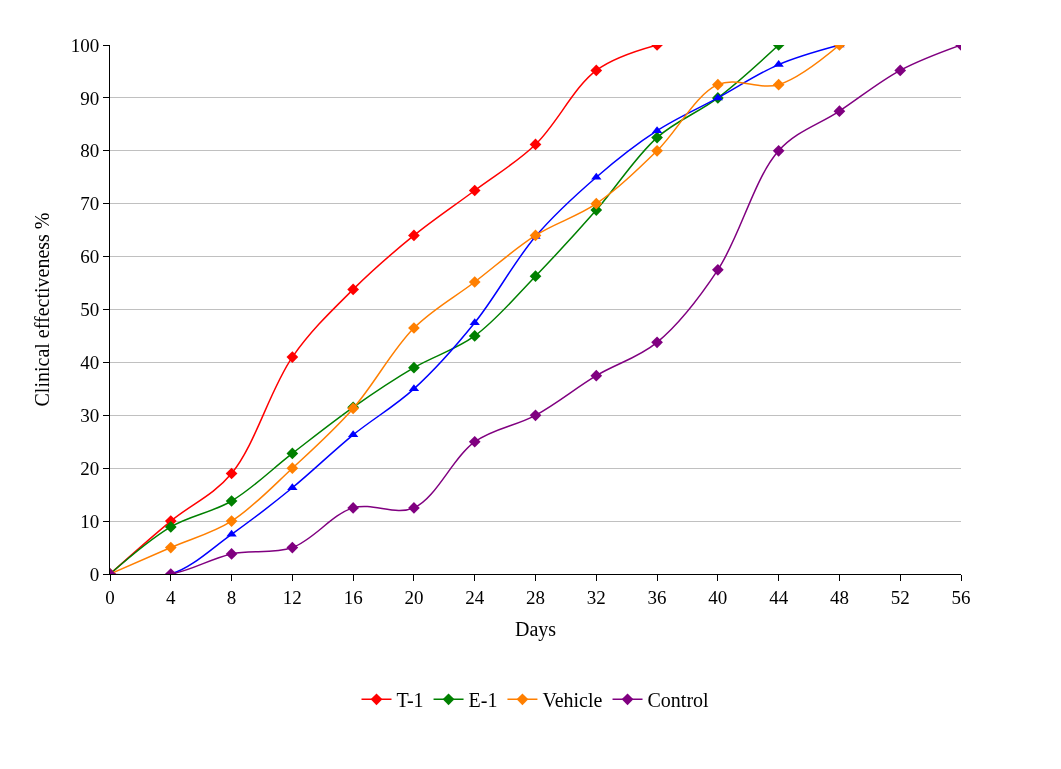  Describe the element at coordinates (678, 700) in the screenshot. I see `legend-label: Control` at that location.